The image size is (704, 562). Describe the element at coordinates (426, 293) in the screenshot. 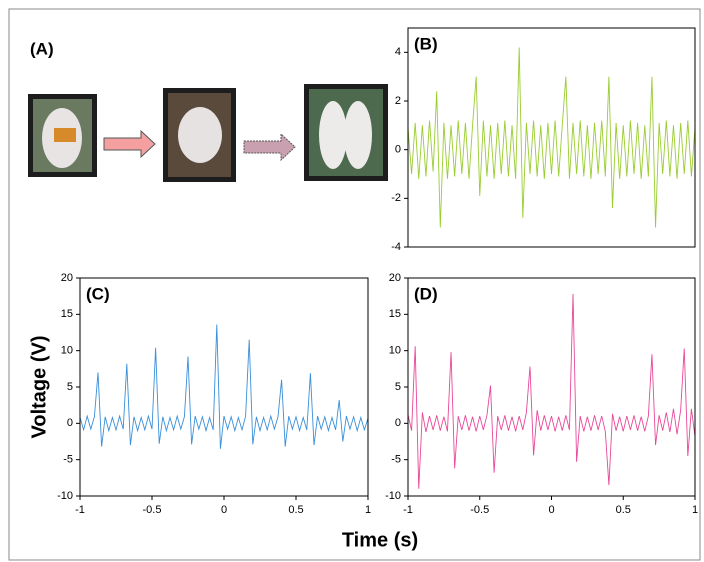

I see `panel-label: (D)` at that location.